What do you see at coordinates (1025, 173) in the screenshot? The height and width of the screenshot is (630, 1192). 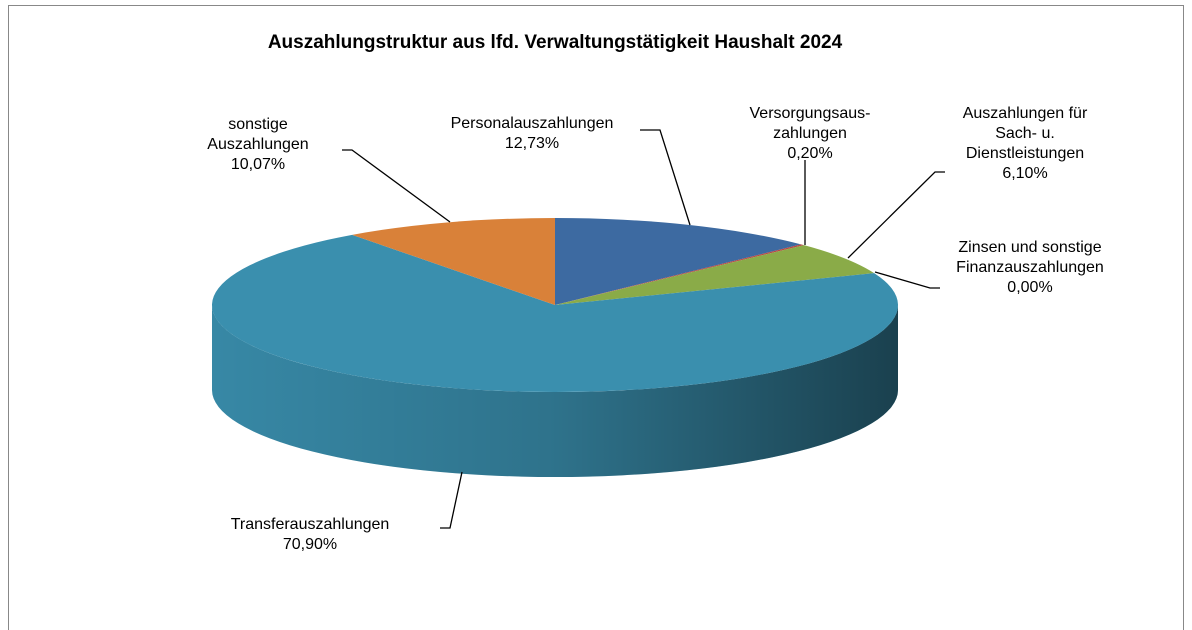 I see `slice-value: 6,10%` at bounding box center [1025, 173].